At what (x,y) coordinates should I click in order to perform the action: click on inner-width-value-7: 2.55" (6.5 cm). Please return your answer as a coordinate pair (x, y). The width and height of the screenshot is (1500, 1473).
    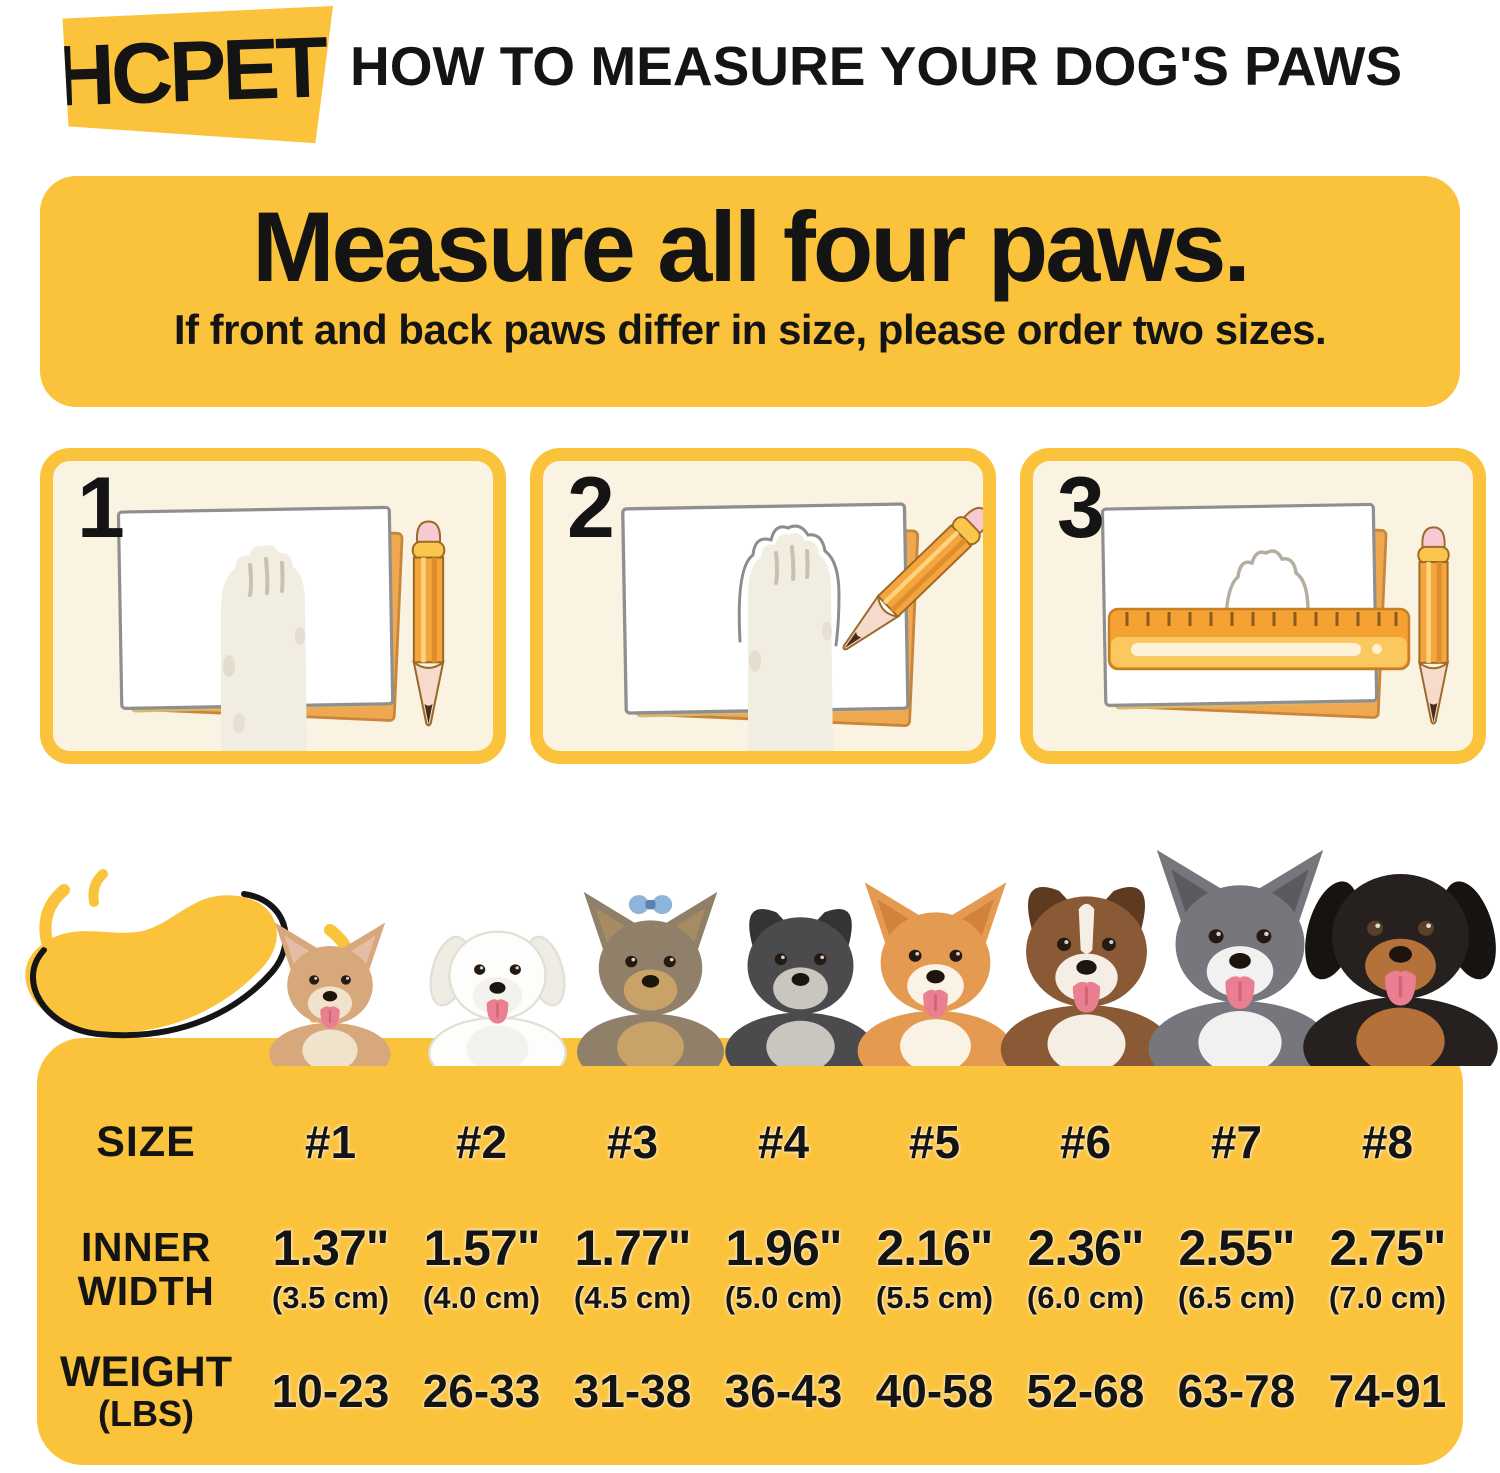
    Looking at the image, I should click on (1236, 1267).